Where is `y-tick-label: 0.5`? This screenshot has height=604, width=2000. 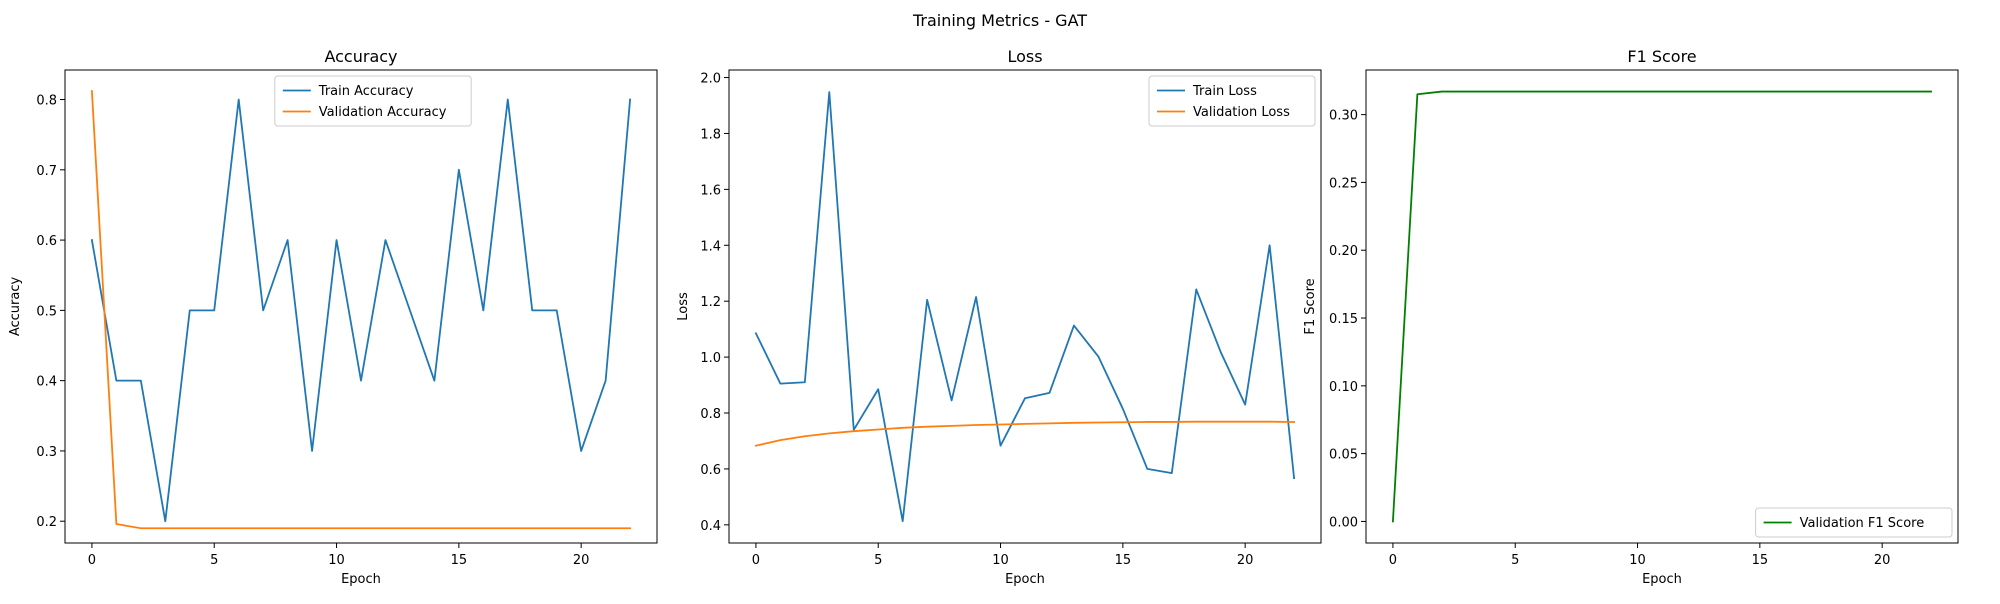
y-tick-label: 0.5 is located at coordinates (46, 311).